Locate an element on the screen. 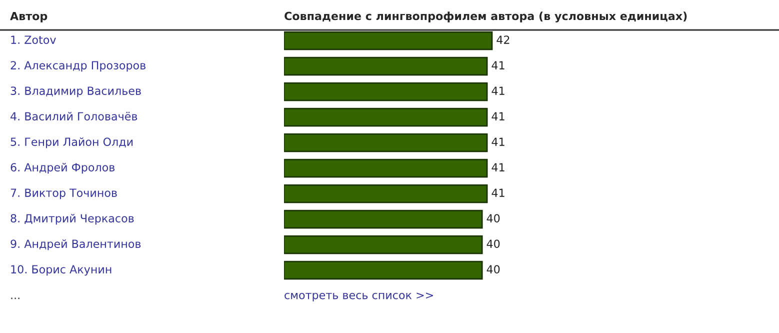 The height and width of the screenshot is (333, 779). y-tick-label: 7. Виктор Точинов is located at coordinates (63, 194).